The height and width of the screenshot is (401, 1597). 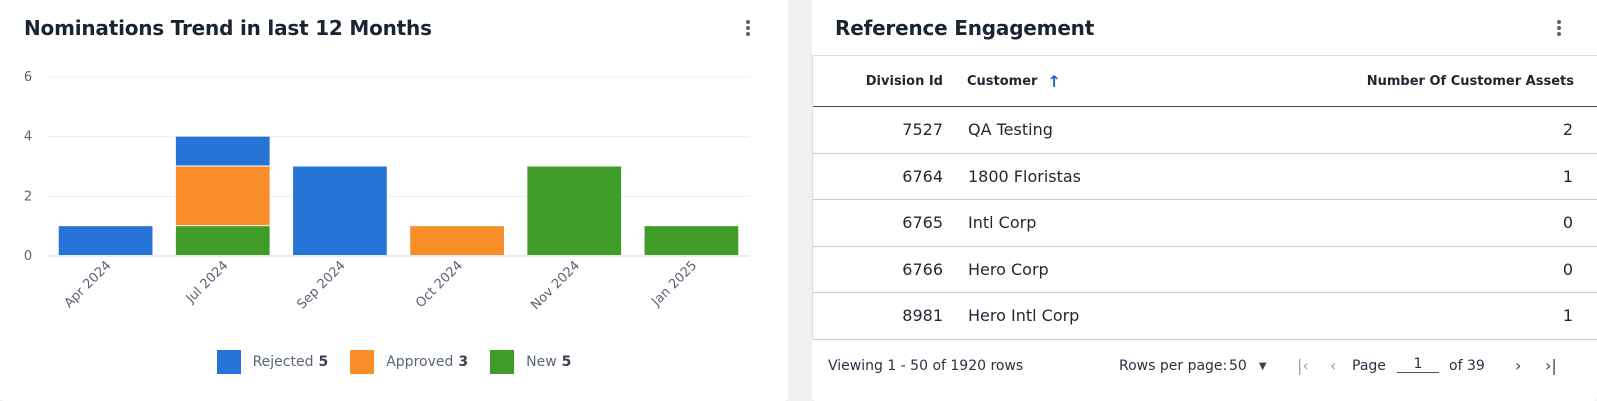 I want to click on reference-card-title: Reference Engagement, so click(x=965, y=28).